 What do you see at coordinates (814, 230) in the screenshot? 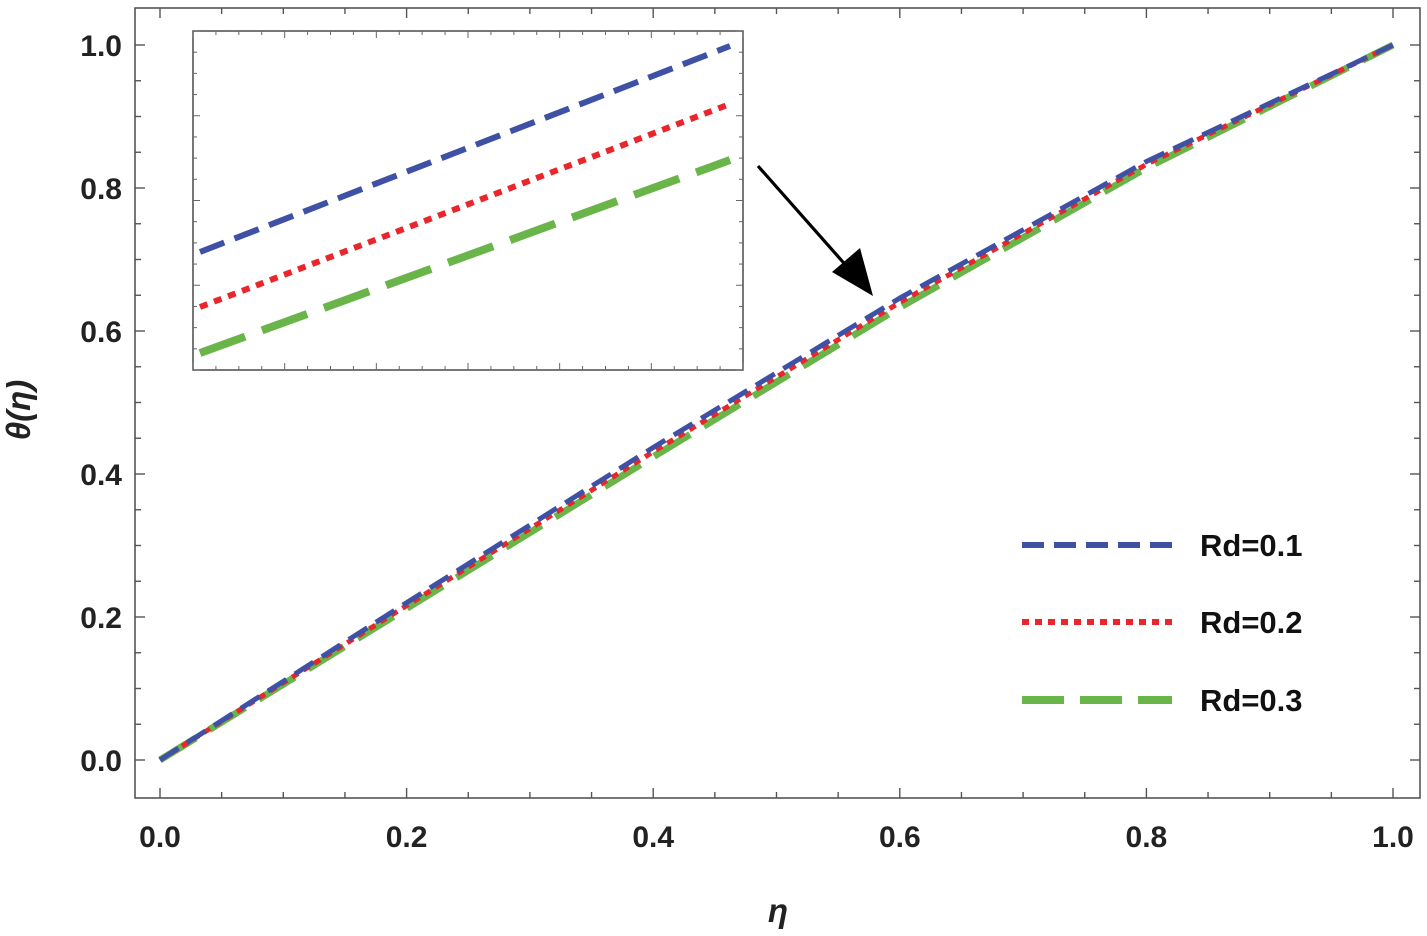
I see `annotation-arrow` at bounding box center [814, 230].